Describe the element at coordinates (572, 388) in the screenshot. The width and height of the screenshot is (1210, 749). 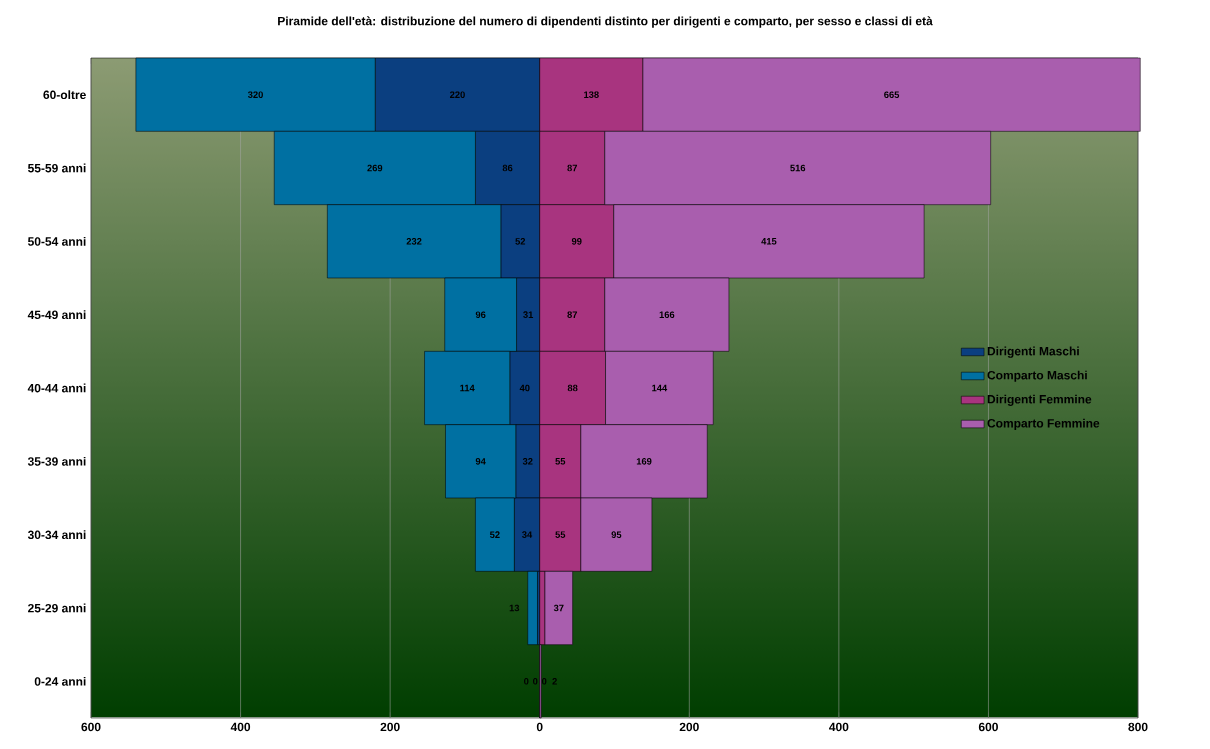
I see `data-label: 88` at that location.